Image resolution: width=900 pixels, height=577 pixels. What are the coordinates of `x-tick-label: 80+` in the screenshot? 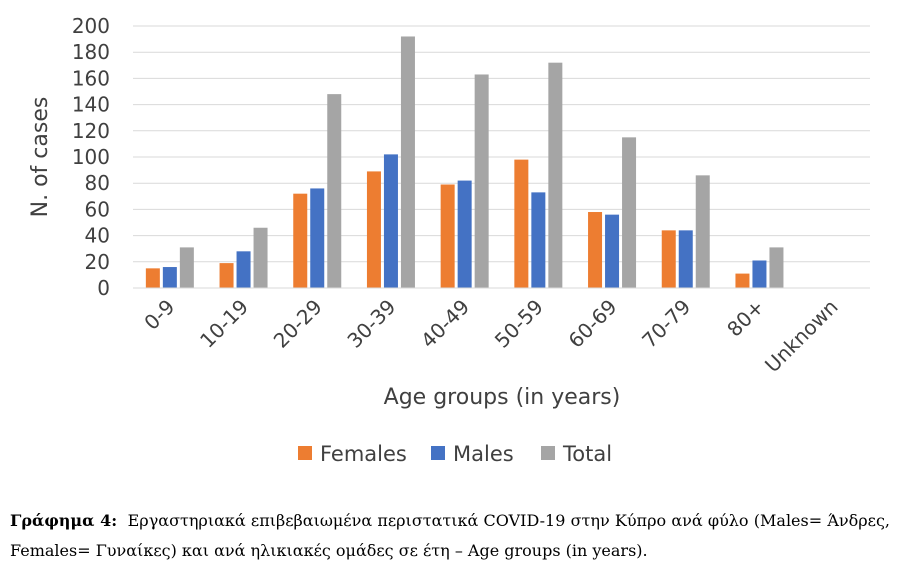 It's located at (745, 318).